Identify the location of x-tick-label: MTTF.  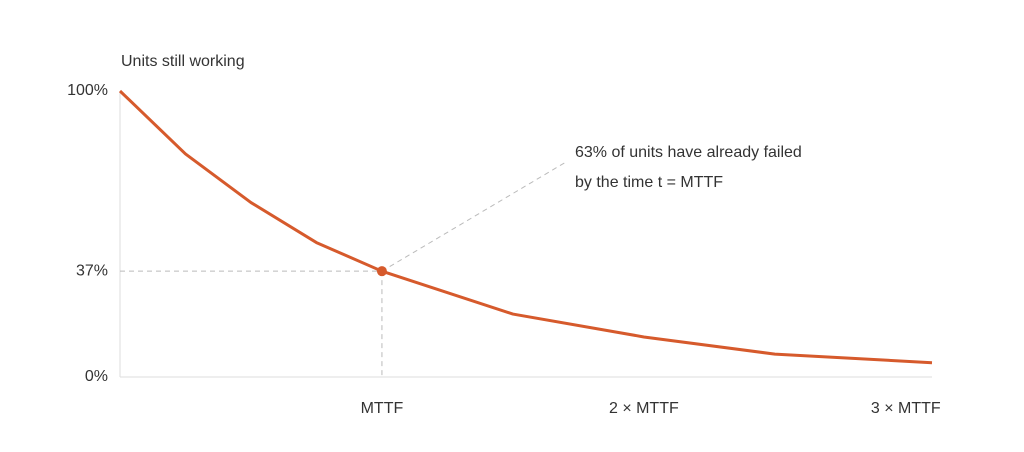
(382, 408).